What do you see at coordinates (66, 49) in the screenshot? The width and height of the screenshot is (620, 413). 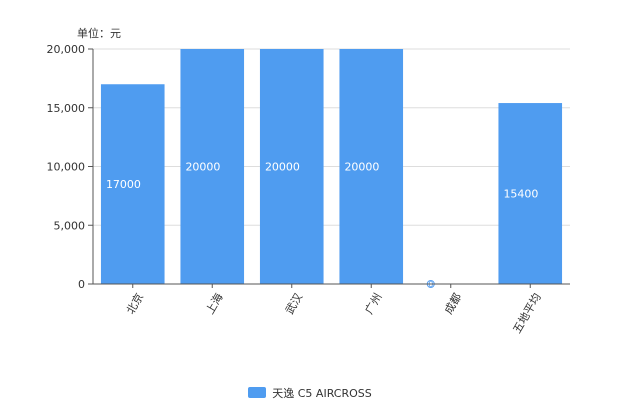 I see `y-tick-label: 20,000` at bounding box center [66, 49].